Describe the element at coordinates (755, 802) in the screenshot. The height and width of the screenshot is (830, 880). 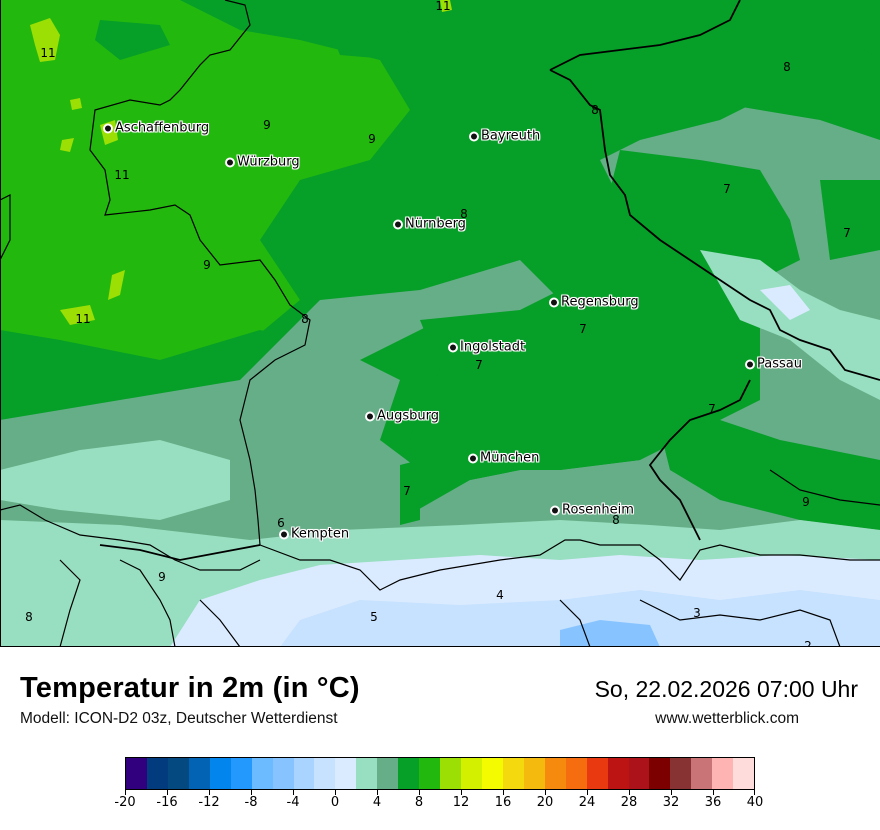
I see `colorbar-tick-label: 40` at that location.